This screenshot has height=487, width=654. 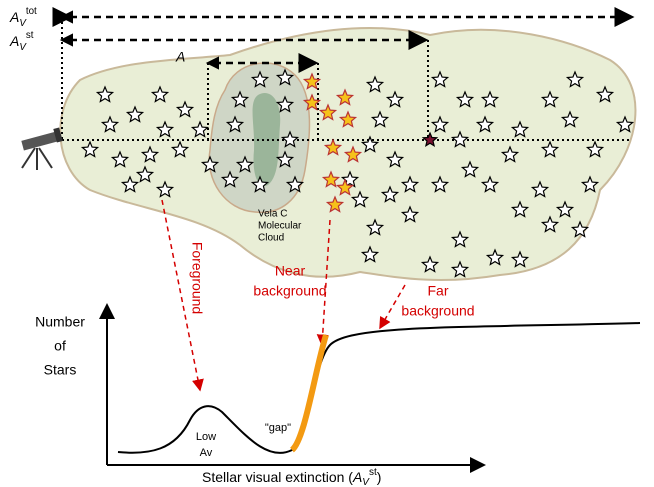 What do you see at coordinates (60, 322) in the screenshot?
I see `y-axis-label: Number` at bounding box center [60, 322].